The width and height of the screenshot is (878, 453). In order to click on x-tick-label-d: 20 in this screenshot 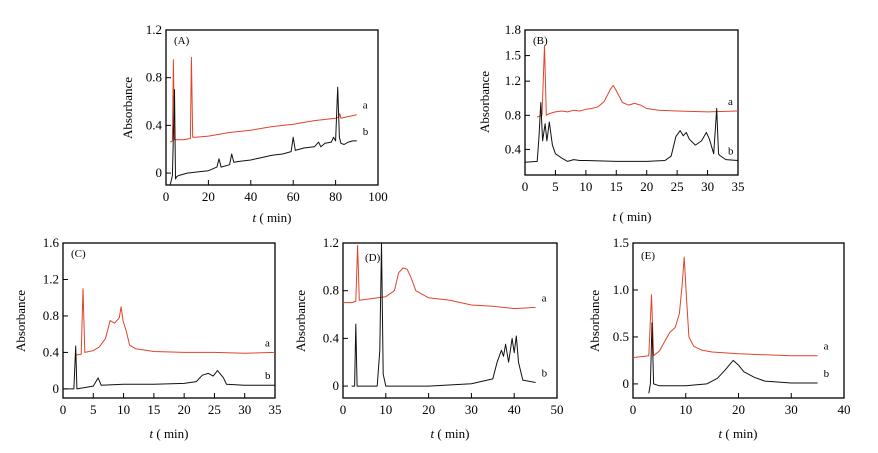, I will do `click(428, 409)`.